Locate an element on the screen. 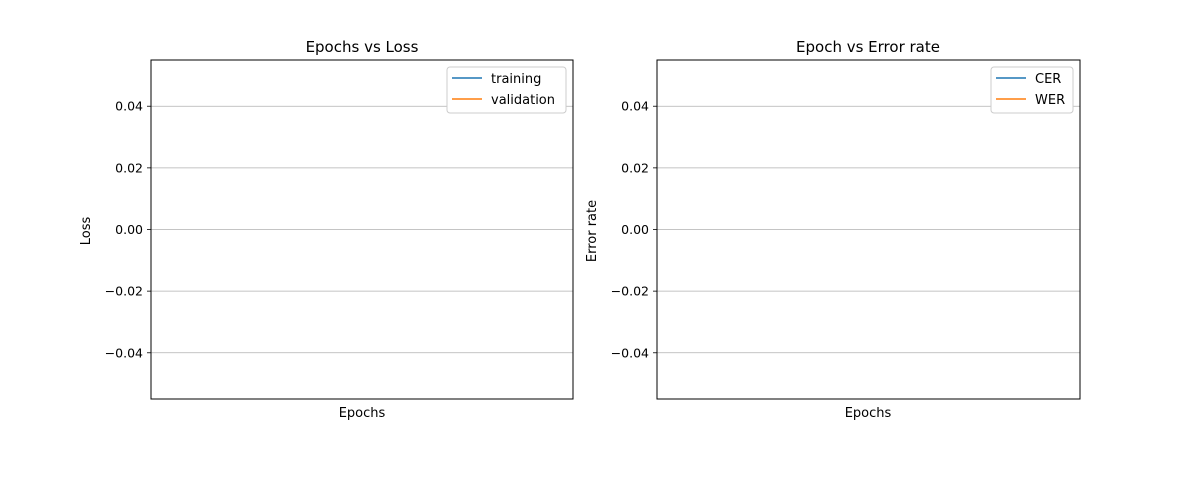 This screenshot has width=1200, height=500. loss-y-axis-label: Loss is located at coordinates (86, 231).